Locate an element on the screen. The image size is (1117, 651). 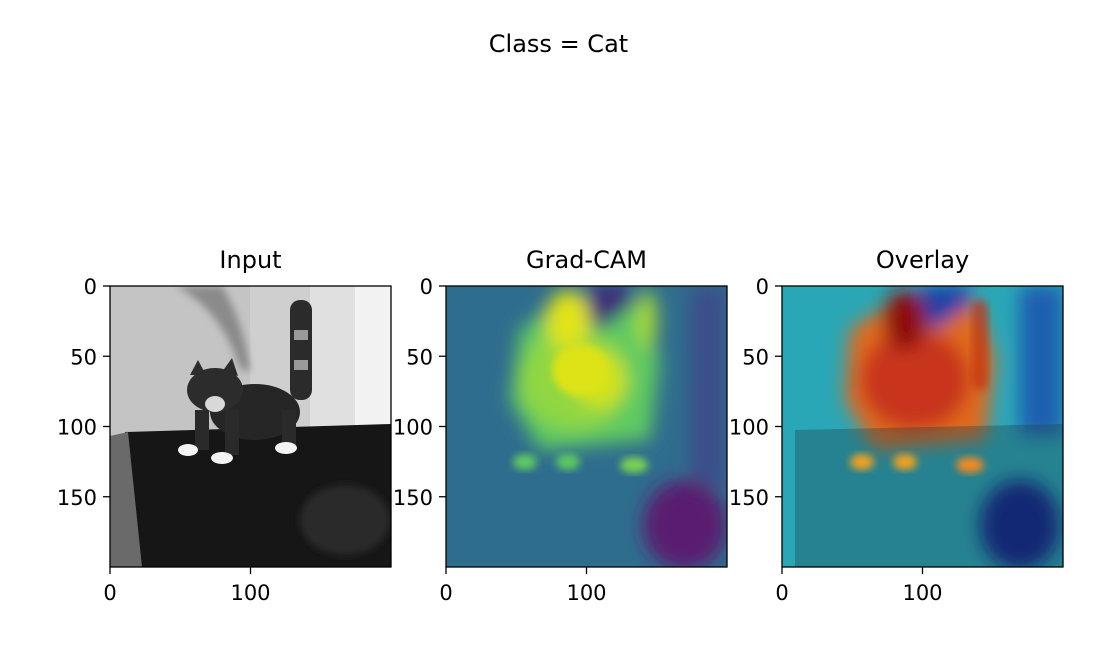
input-ytick-label: 0 is located at coordinates (90, 287).